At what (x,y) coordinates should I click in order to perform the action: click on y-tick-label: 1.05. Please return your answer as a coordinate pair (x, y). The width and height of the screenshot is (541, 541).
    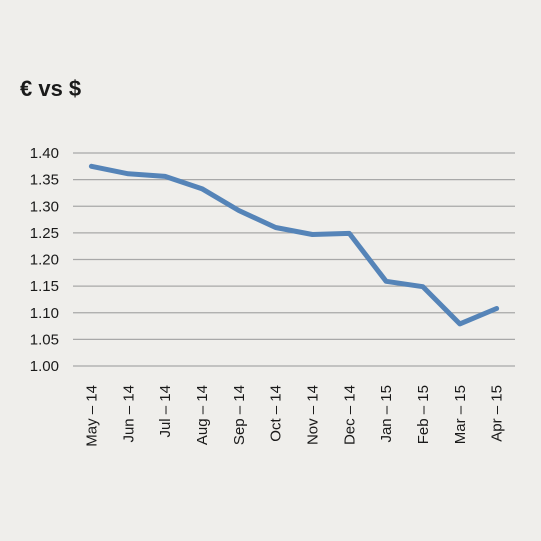
    Looking at the image, I should click on (44, 339).